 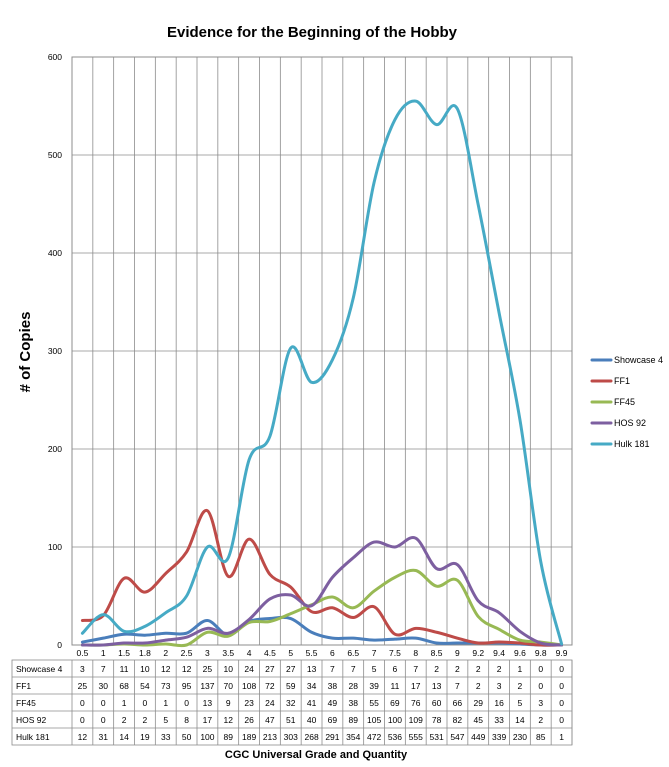 I want to click on table-cell: 6, so click(x=395, y=669).